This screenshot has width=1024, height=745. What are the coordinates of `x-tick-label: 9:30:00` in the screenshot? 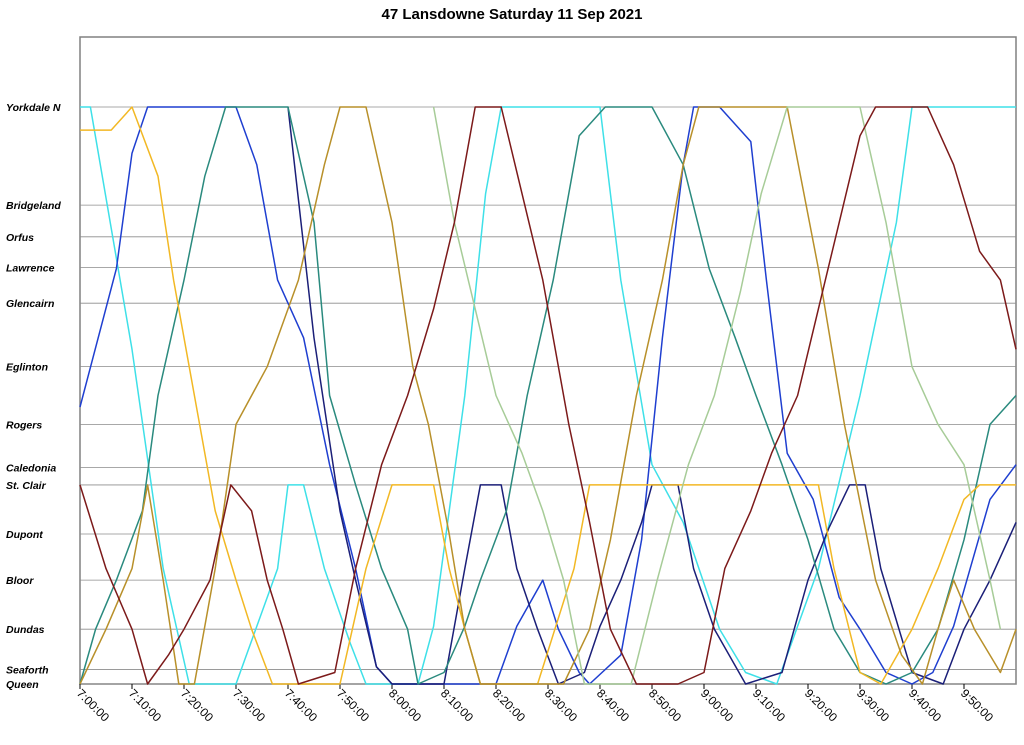 It's located at (873, 705).